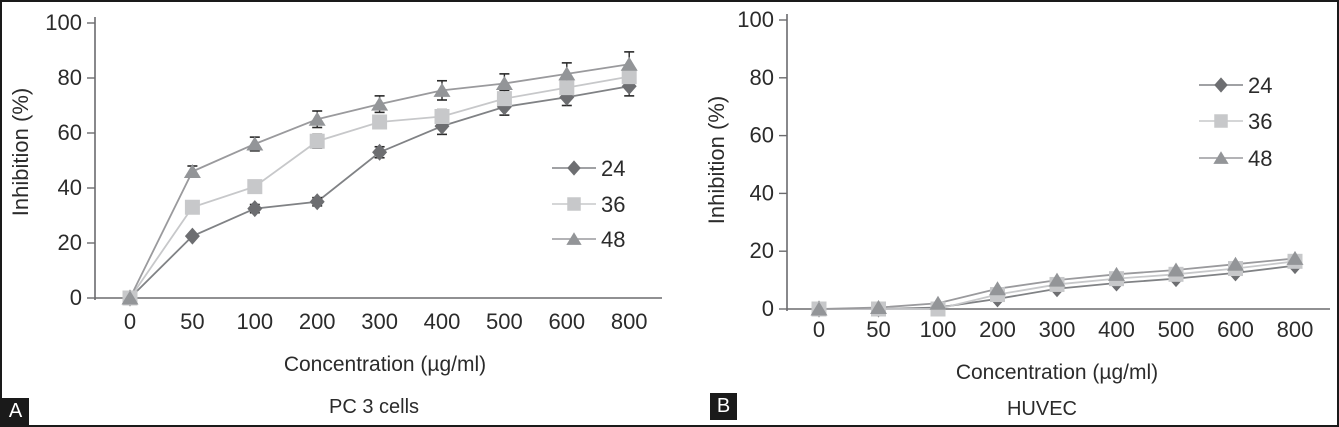 The height and width of the screenshot is (427, 1339). Describe the element at coordinates (15, 411) in the screenshot. I see `panel-label-a: A` at that location.